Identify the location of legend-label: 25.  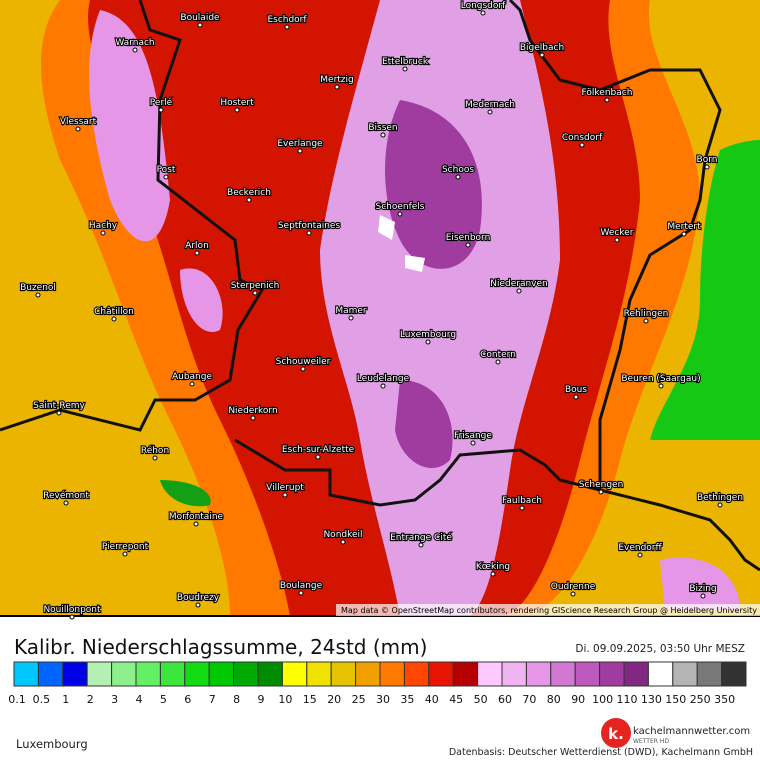
(359, 699).